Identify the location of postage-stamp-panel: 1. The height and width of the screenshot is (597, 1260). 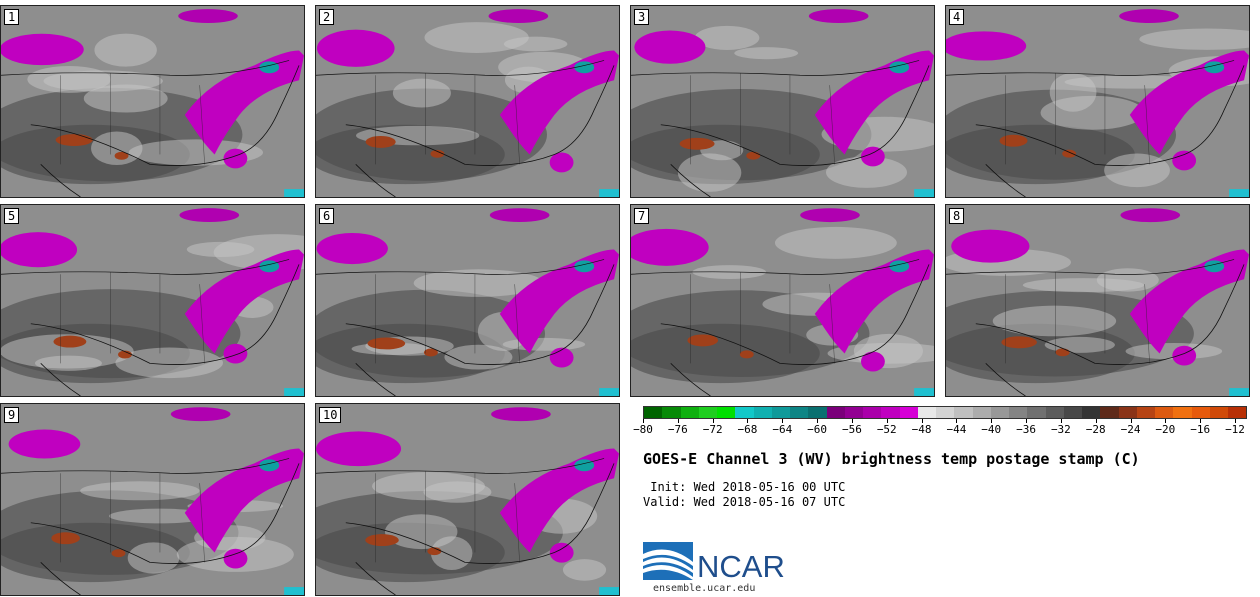
(152, 101).